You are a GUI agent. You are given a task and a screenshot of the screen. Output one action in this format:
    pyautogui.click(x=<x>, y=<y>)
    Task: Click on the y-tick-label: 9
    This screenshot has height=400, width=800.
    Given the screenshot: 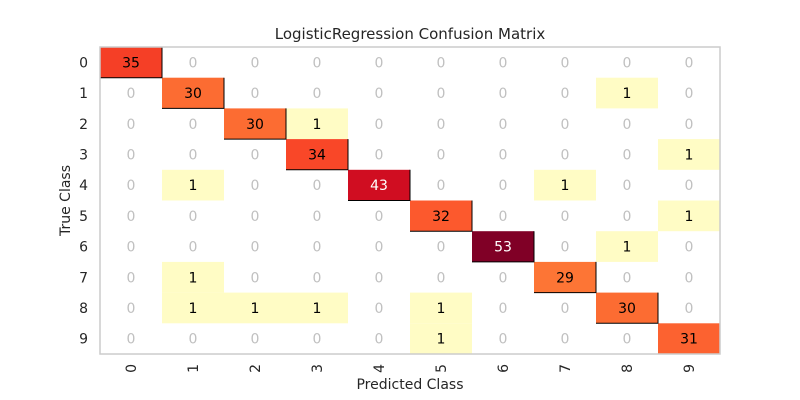 What is the action you would take?
    pyautogui.click(x=83, y=340)
    